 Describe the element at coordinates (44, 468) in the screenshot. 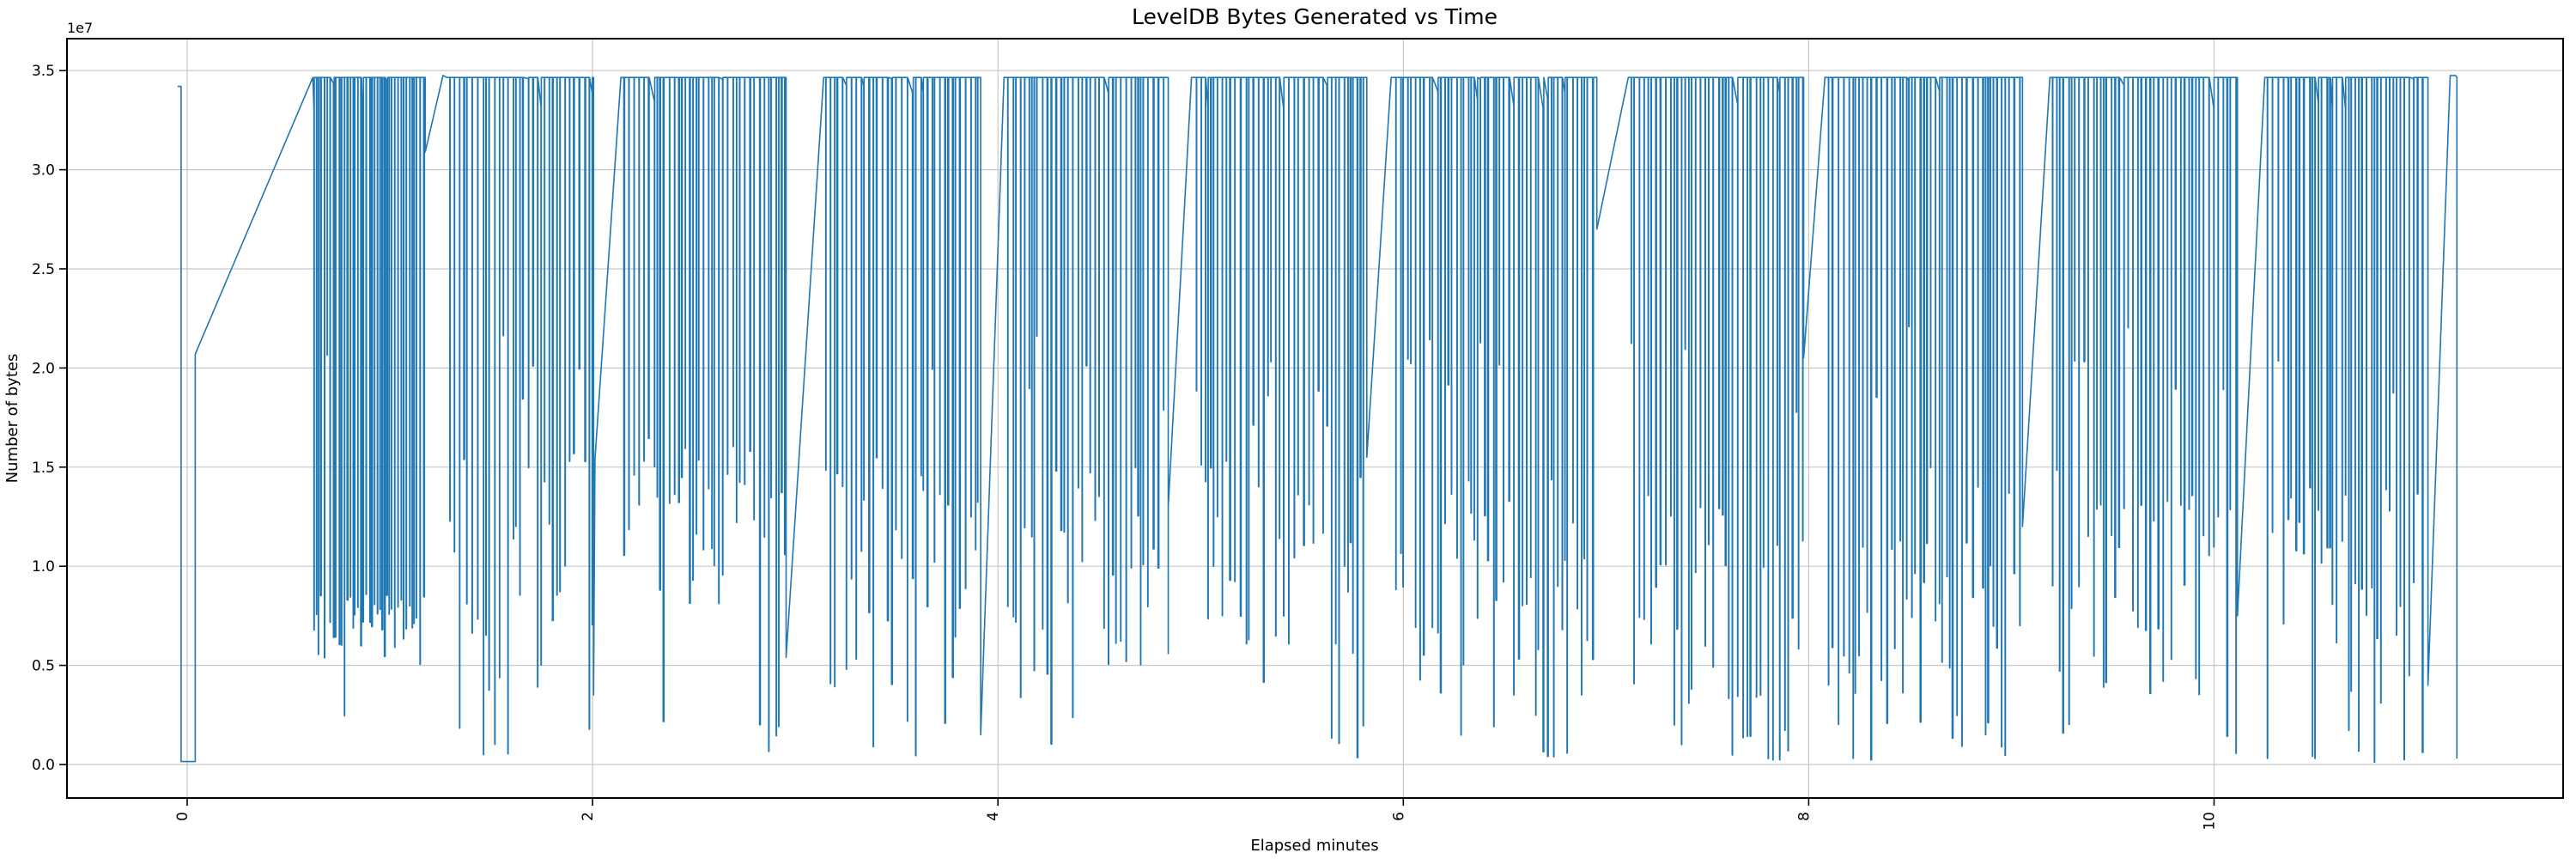

I see `y-tick-label: 1.5` at that location.